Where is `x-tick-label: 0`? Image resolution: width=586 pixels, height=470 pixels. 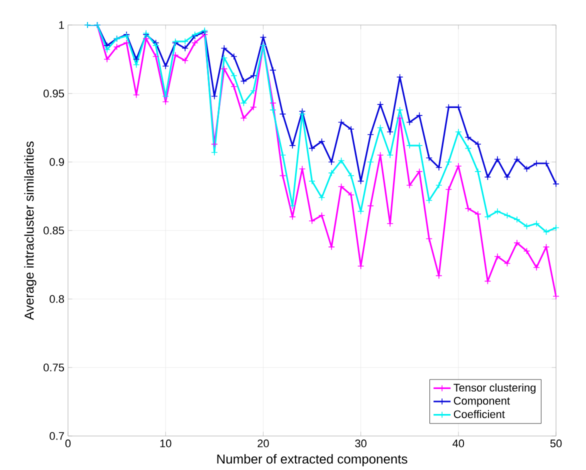 x-tick-label: 0 is located at coordinates (68, 444).